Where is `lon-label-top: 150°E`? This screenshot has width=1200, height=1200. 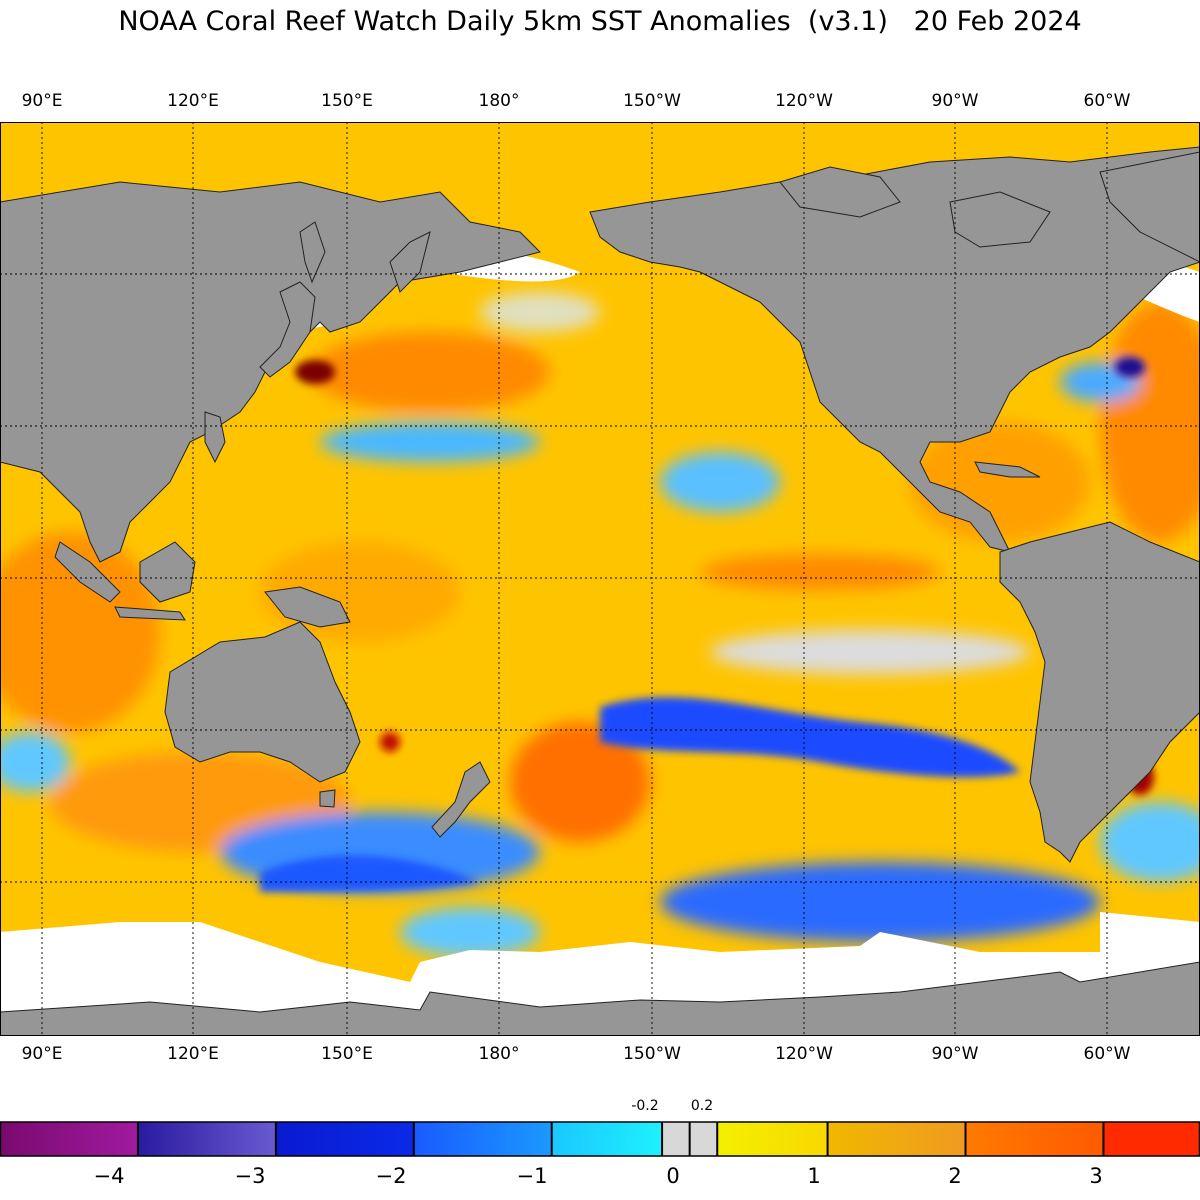 lon-label-top: 150°E is located at coordinates (347, 101).